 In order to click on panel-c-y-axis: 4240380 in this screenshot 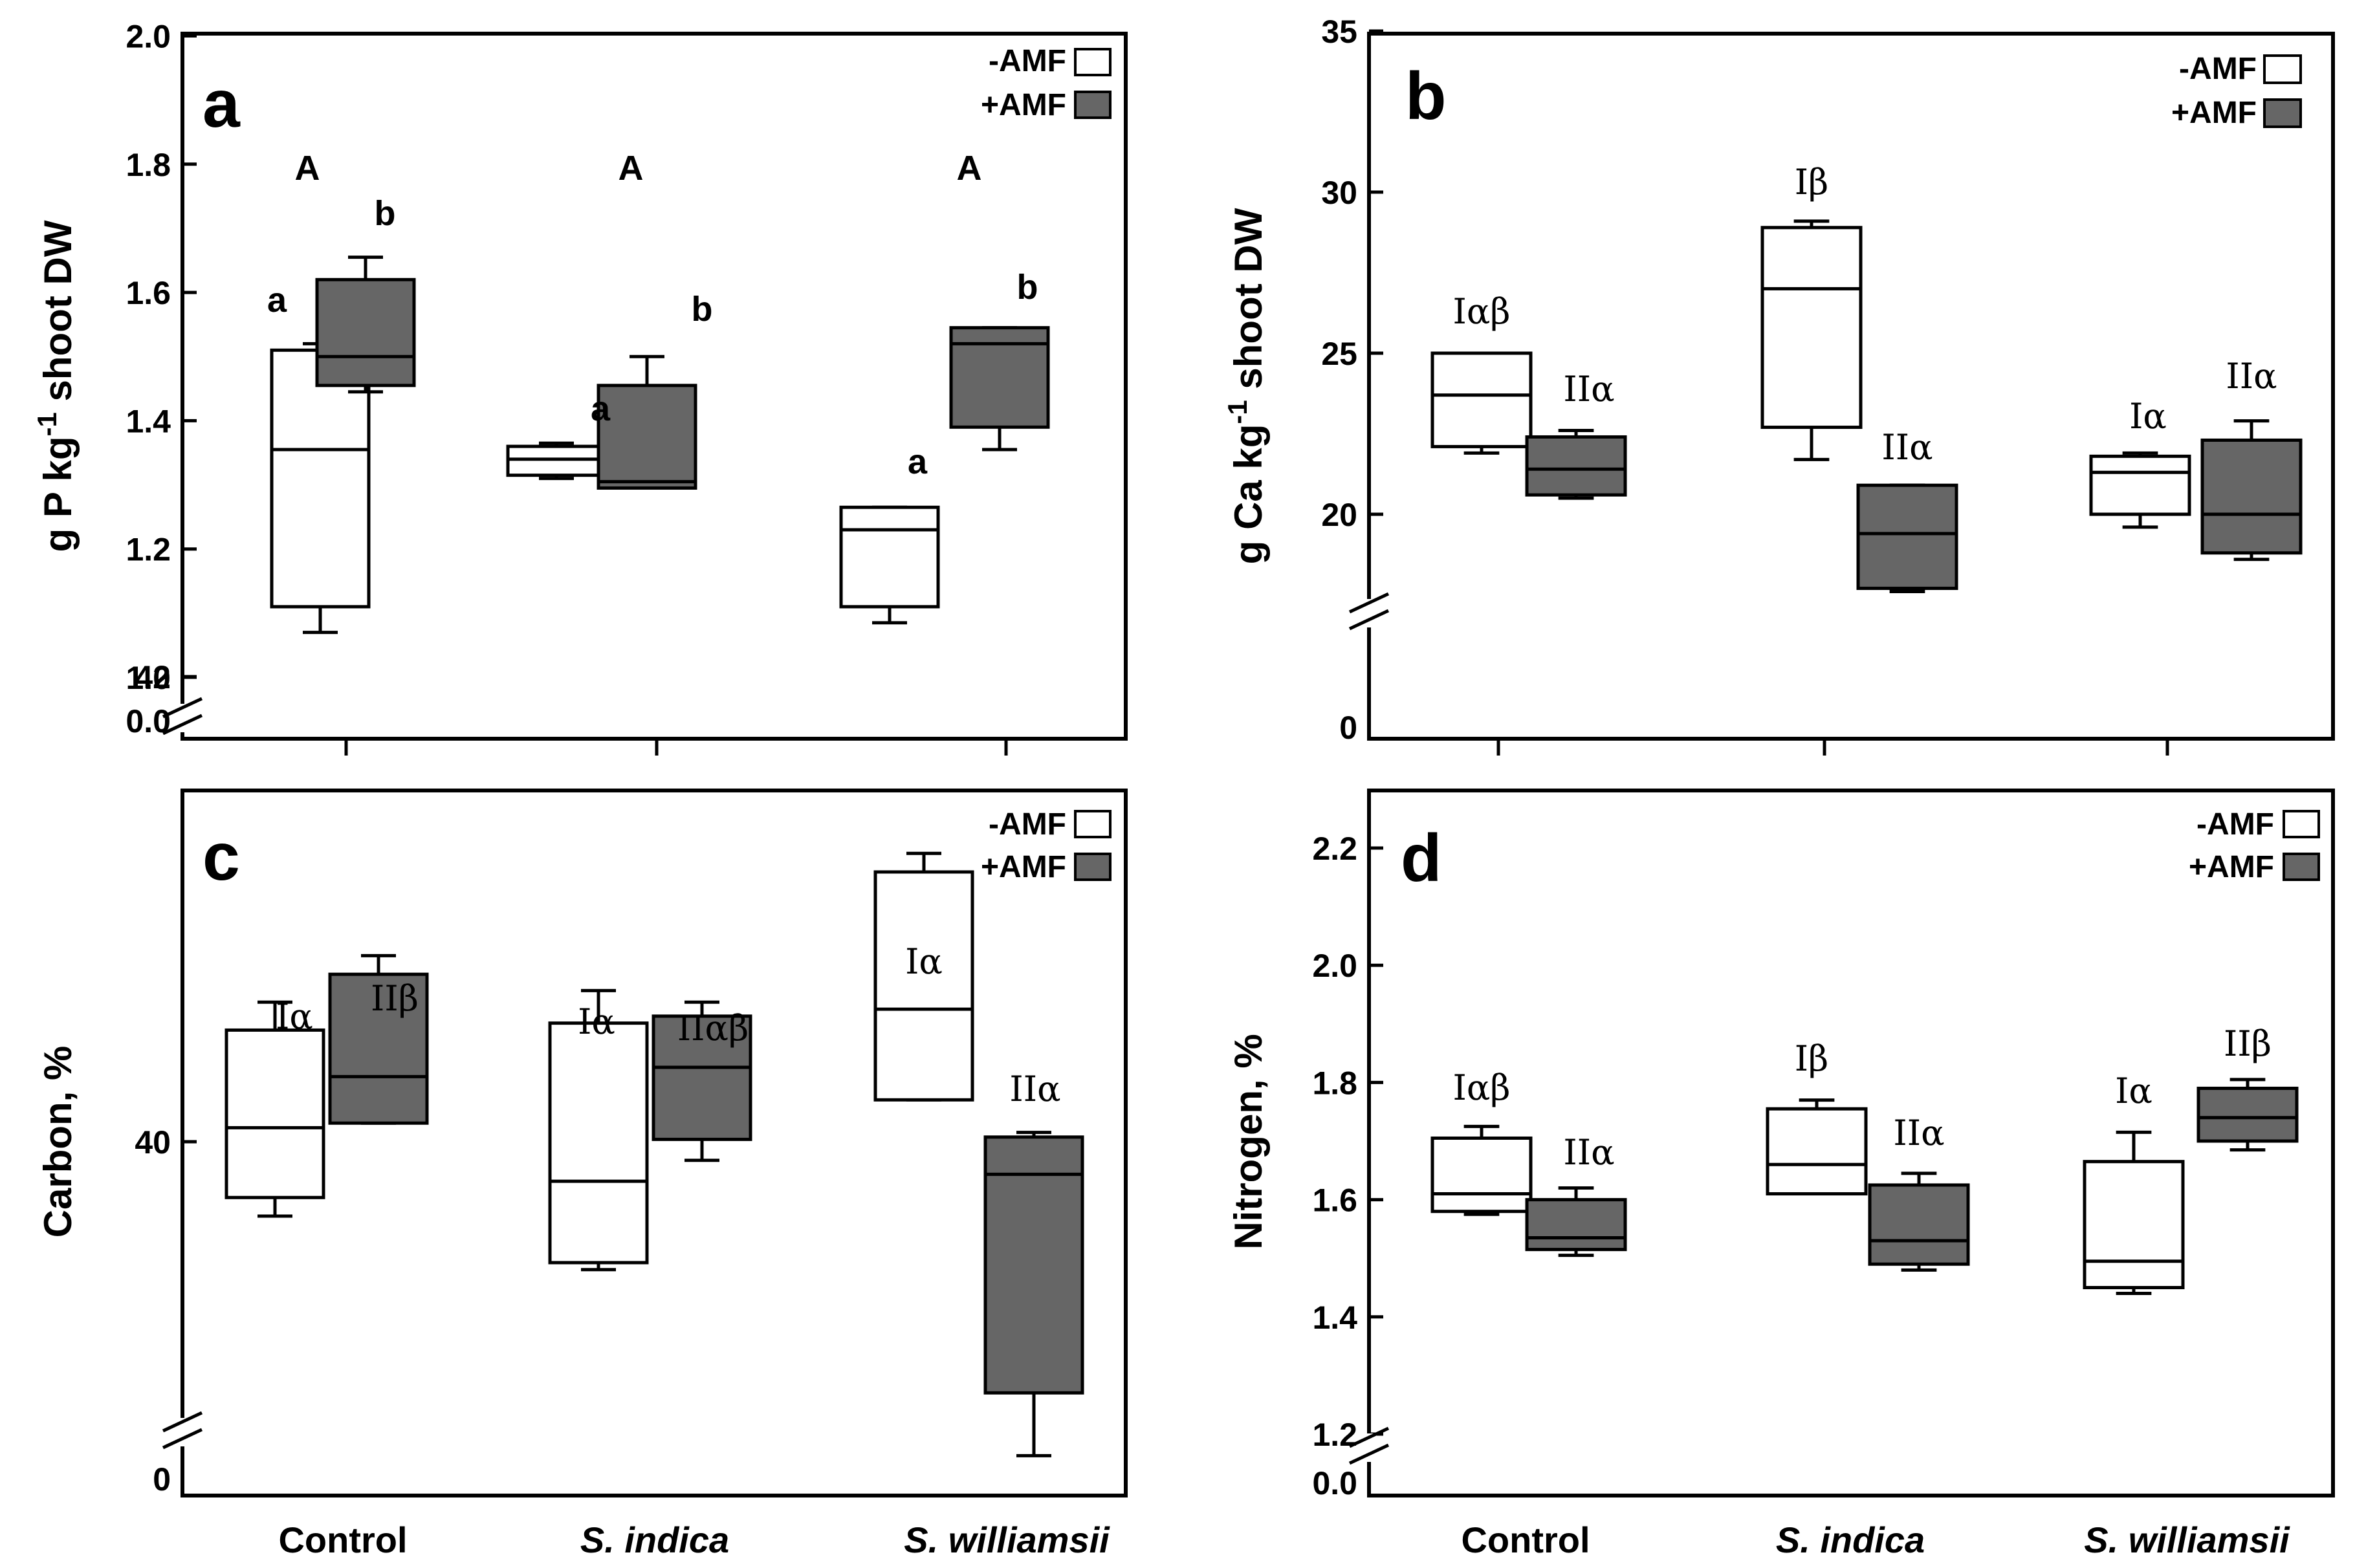, I will do `click(169, 1078)`.